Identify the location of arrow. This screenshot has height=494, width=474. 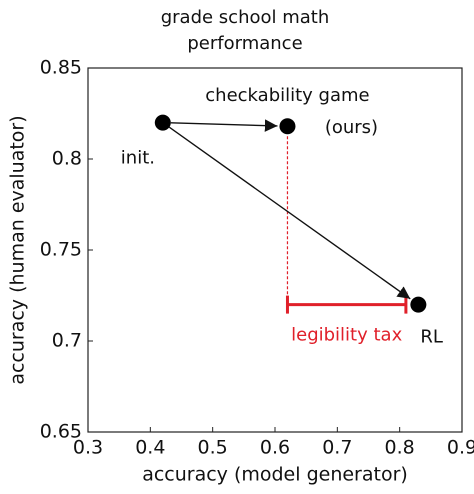
(224, 125).